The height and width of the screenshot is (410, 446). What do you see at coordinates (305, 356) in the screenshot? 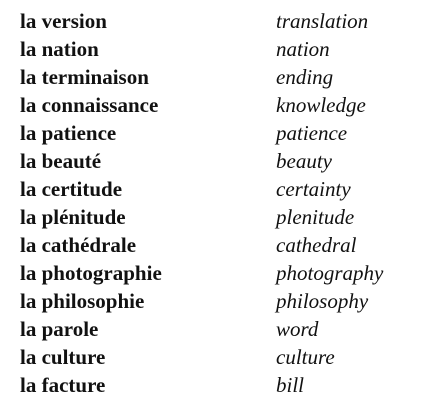
I see `english-translation: culture` at bounding box center [305, 356].